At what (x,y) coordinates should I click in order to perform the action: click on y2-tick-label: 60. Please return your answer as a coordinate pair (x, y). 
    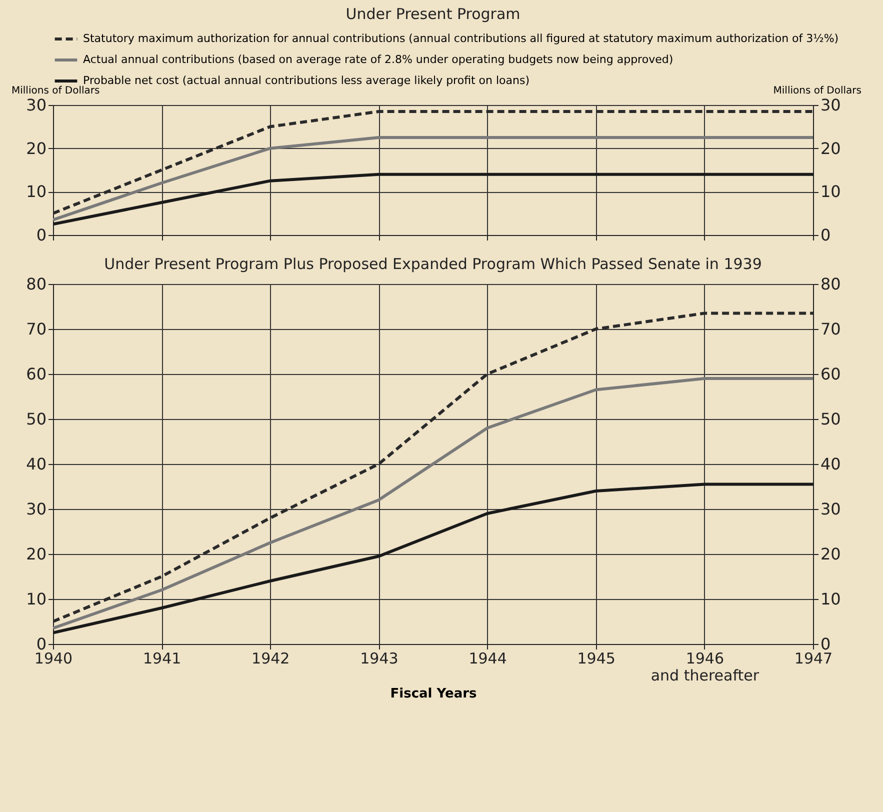
    Looking at the image, I should click on (830, 374).